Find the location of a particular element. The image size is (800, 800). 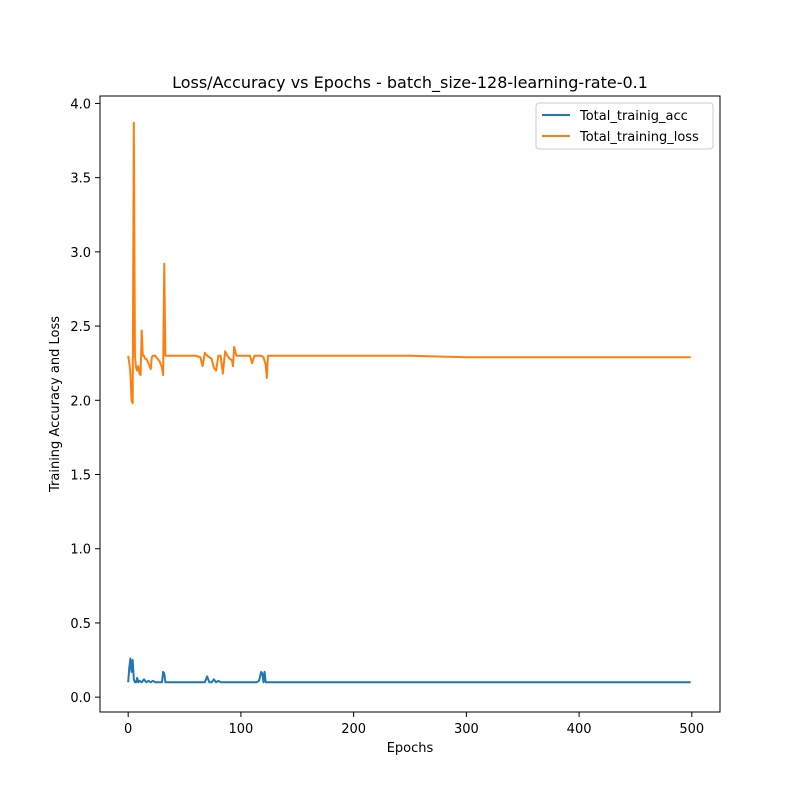

y-tick-label: 4.0 is located at coordinates (80, 104).